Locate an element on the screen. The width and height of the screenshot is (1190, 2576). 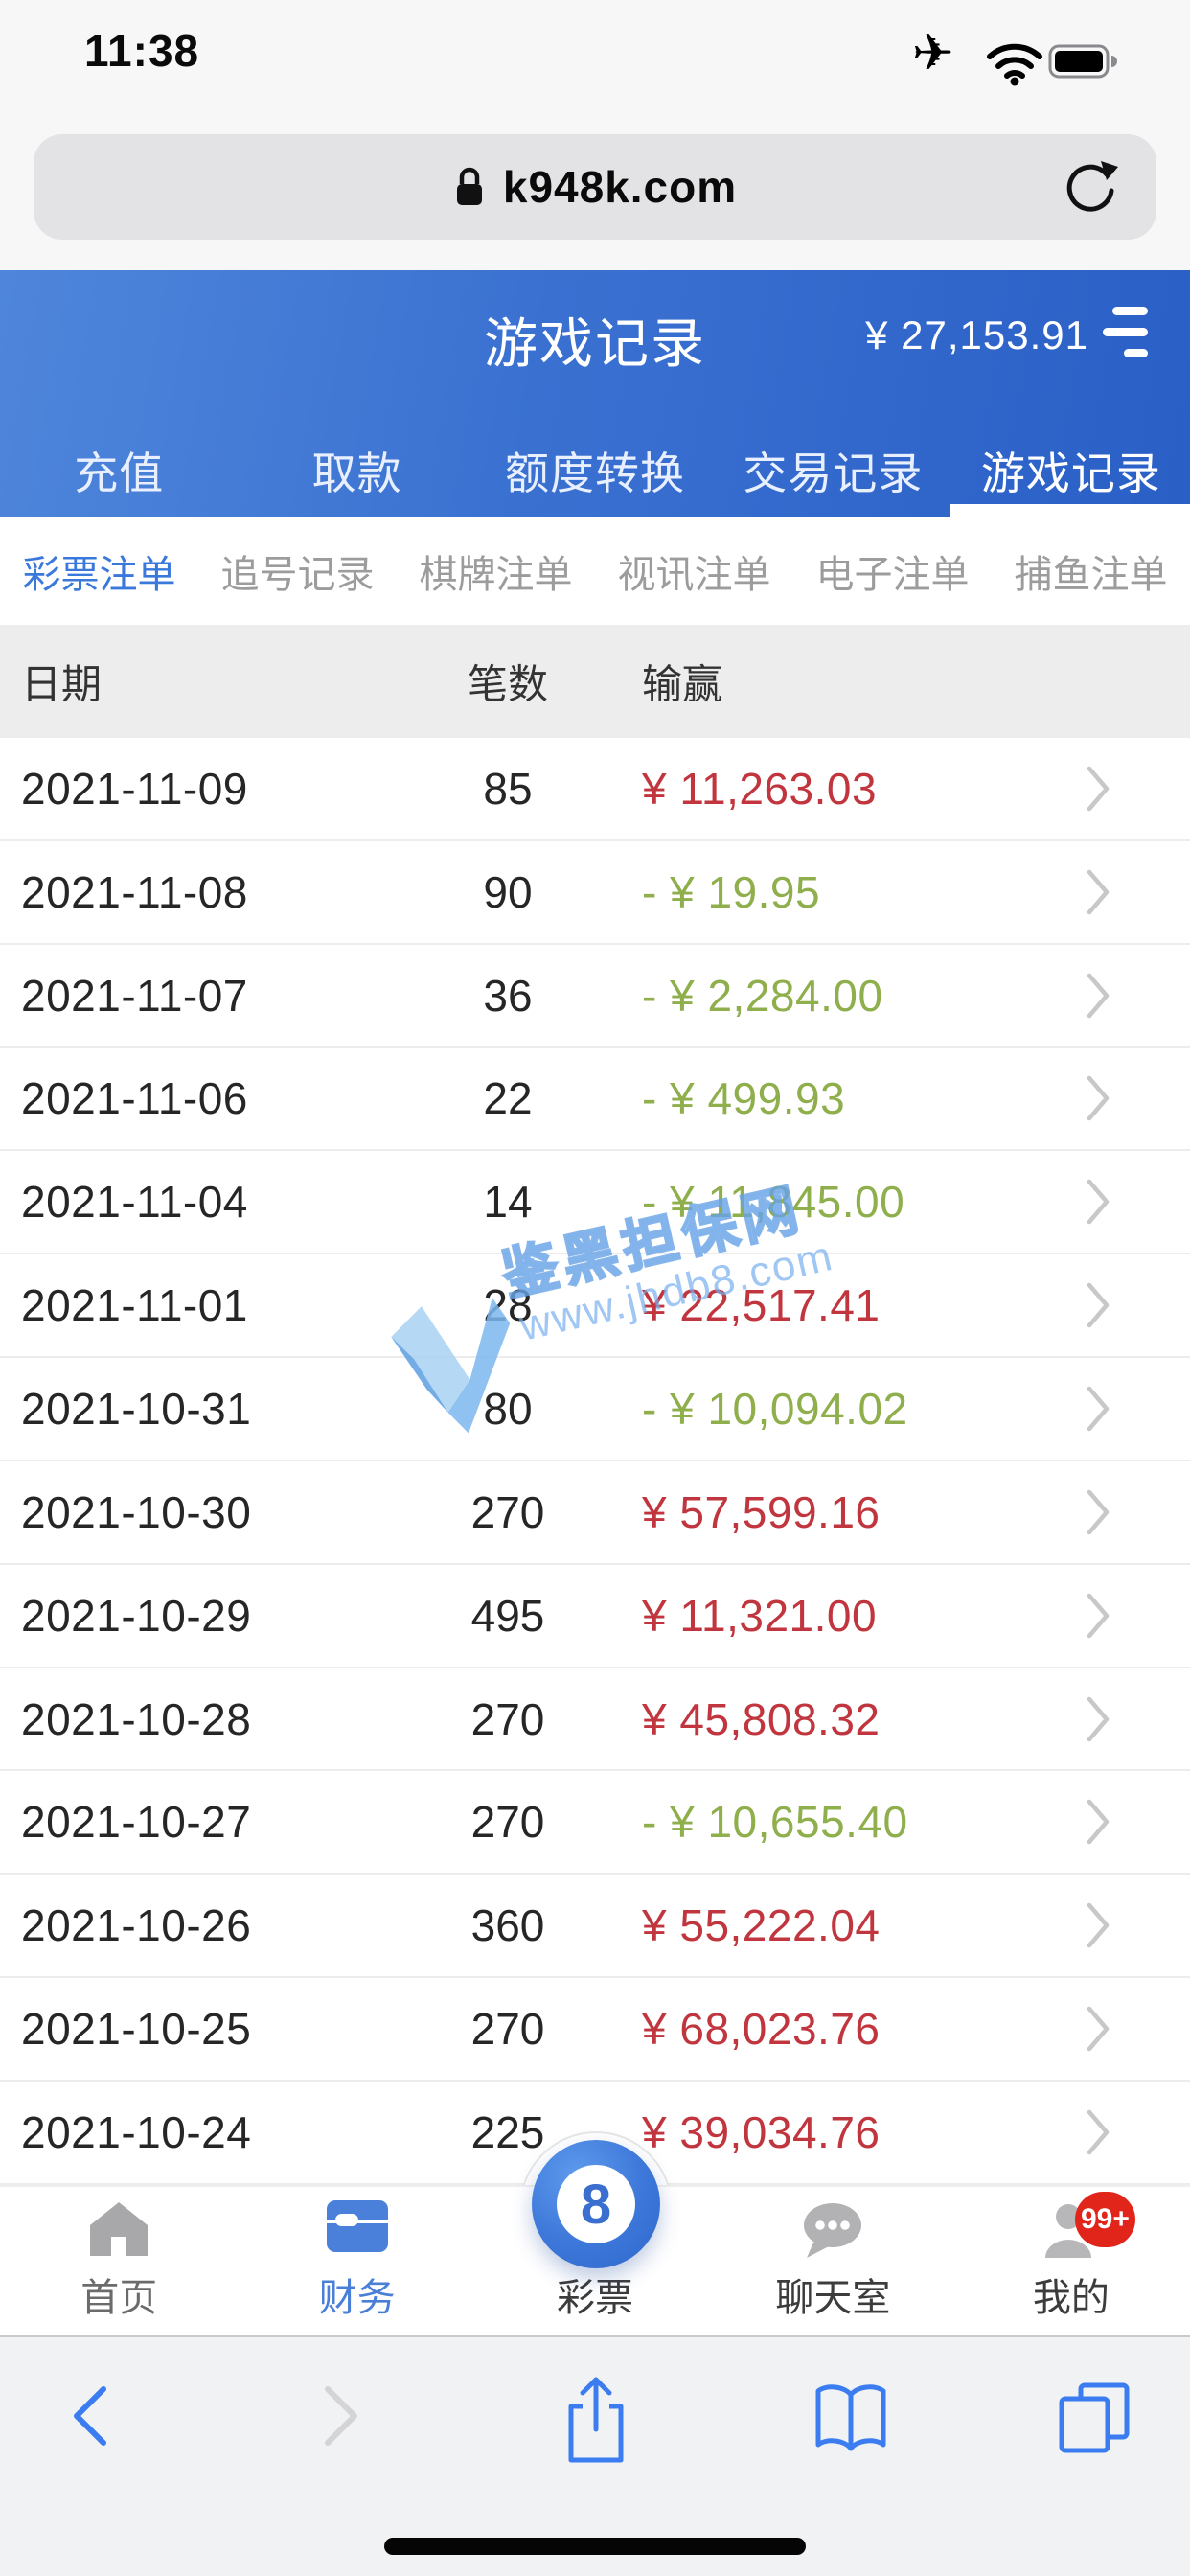
table-row: 2021-10-24 225 ¥ 39,034.76 is located at coordinates (595, 2133).